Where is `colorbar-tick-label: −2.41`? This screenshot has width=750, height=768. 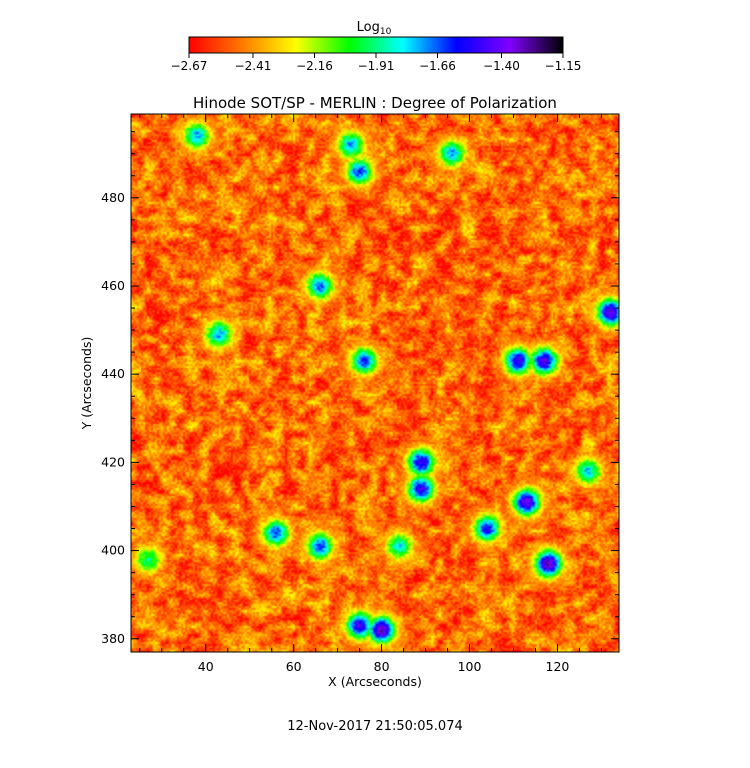 colorbar-tick-label: −2.41 is located at coordinates (253, 66).